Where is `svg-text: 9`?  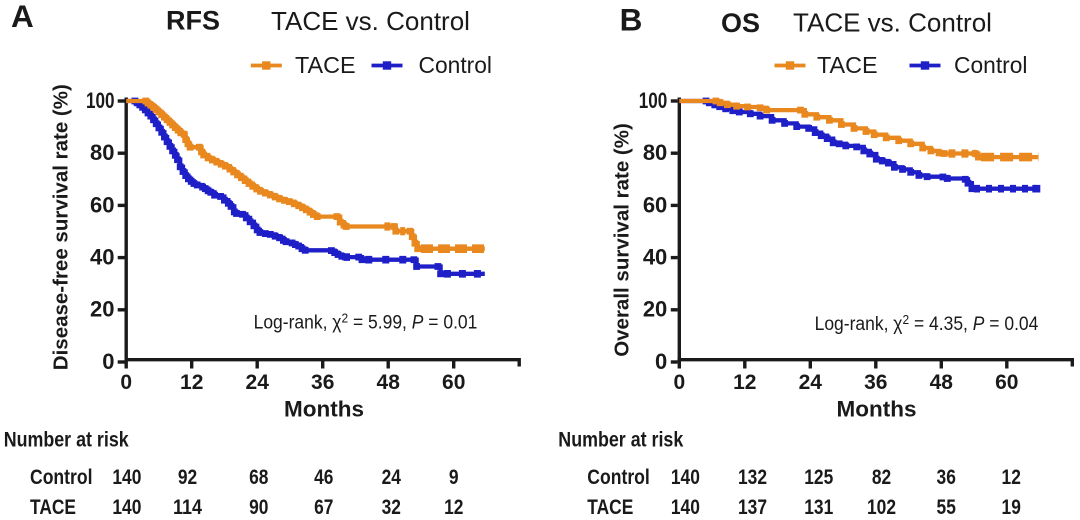 svg-text: 9 is located at coordinates (454, 477).